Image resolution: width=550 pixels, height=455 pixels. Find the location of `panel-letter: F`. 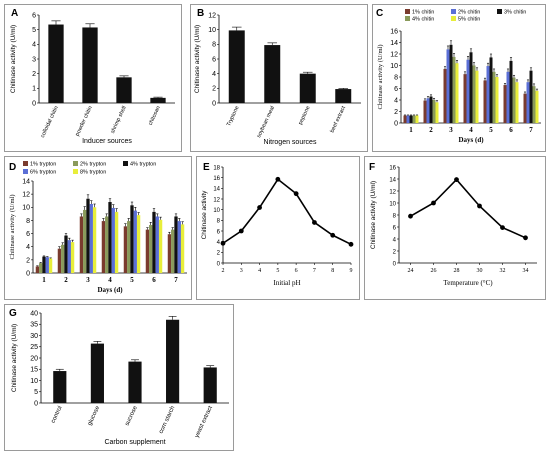

panel-letter: F is located at coordinates (372, 167).